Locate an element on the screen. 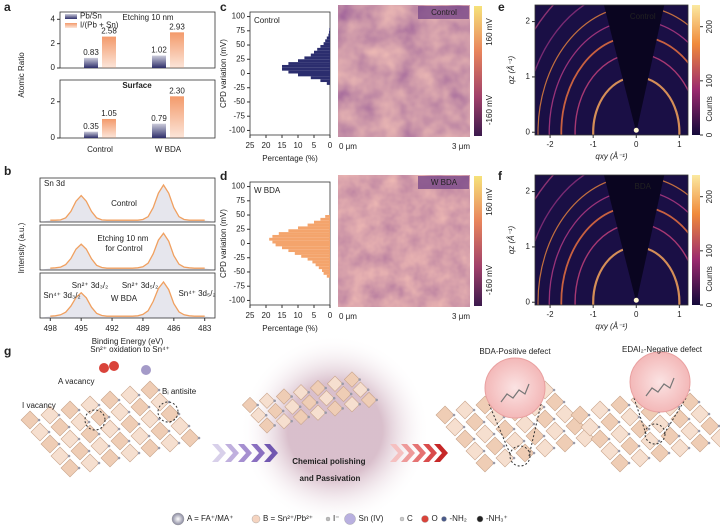  series-label: Etching 10 nm for Control is located at coordinates (123, 243).